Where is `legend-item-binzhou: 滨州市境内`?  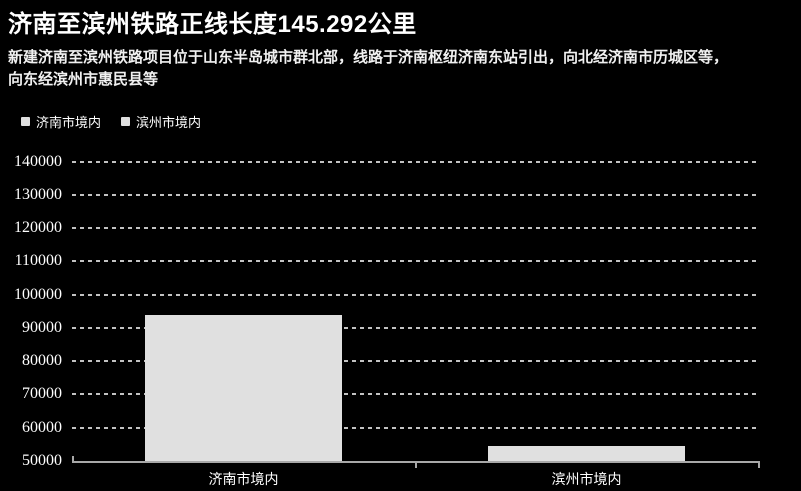
legend-item-binzhou: 滨州市境内 is located at coordinates (161, 121).